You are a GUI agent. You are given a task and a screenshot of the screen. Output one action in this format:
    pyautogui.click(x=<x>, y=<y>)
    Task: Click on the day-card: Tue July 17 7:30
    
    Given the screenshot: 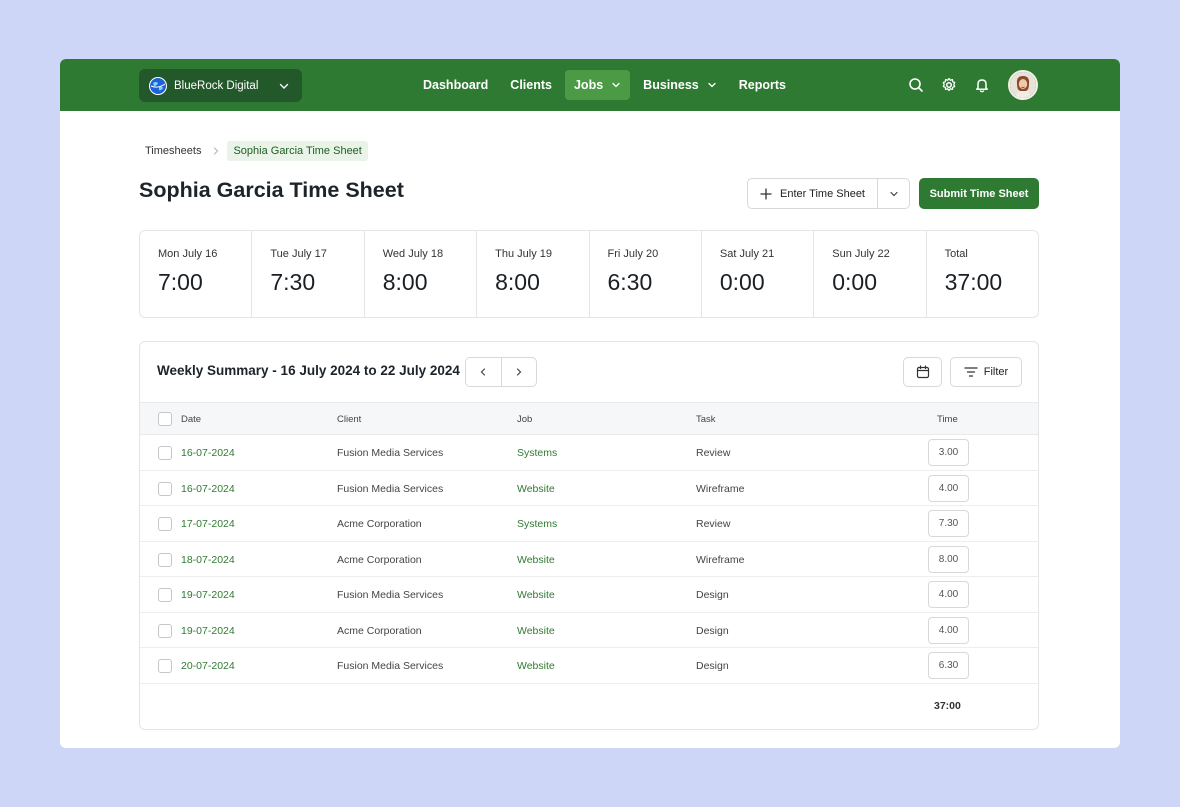 What is the action you would take?
    pyautogui.click(x=308, y=274)
    